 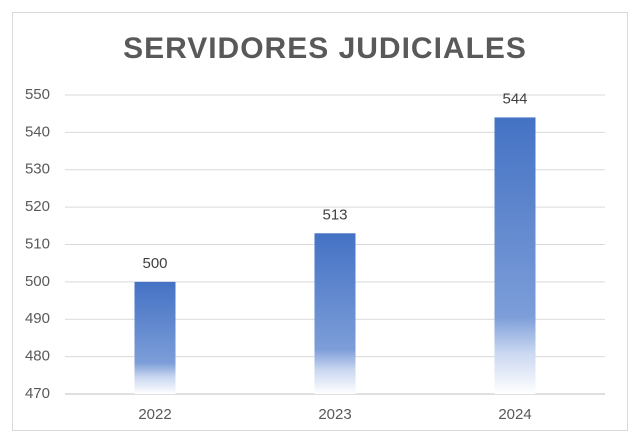 What do you see at coordinates (514, 414) in the screenshot?
I see `x-tick-label: 2024` at bounding box center [514, 414].